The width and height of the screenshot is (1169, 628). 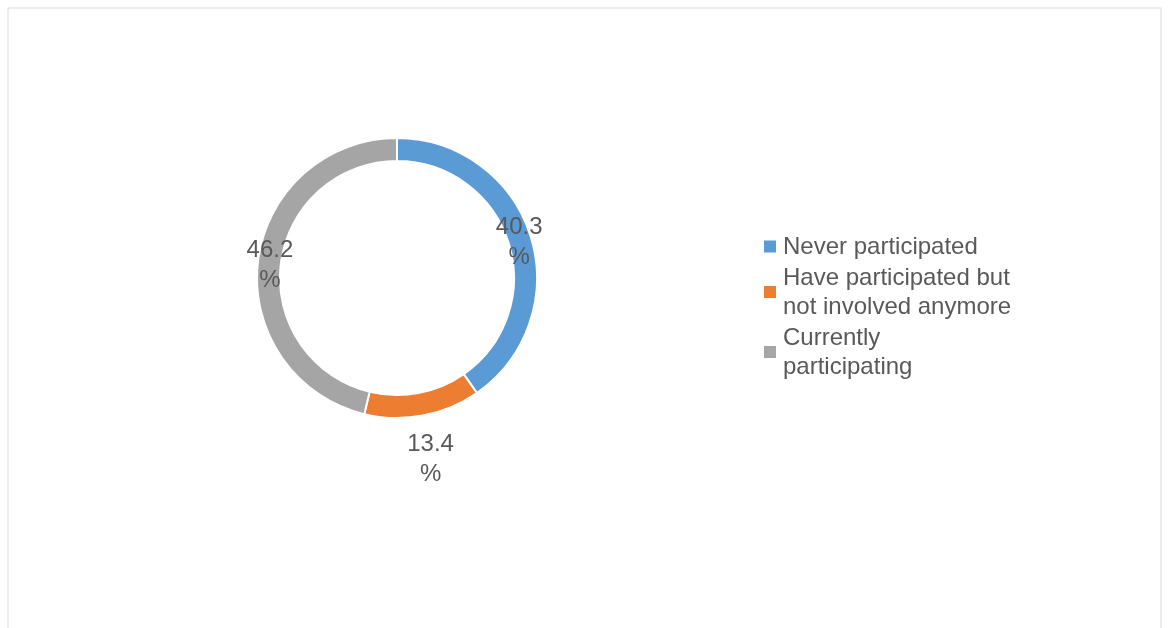 What do you see at coordinates (897, 291) in the screenshot?
I see `legend-label: Have participated but not involved anymore` at bounding box center [897, 291].